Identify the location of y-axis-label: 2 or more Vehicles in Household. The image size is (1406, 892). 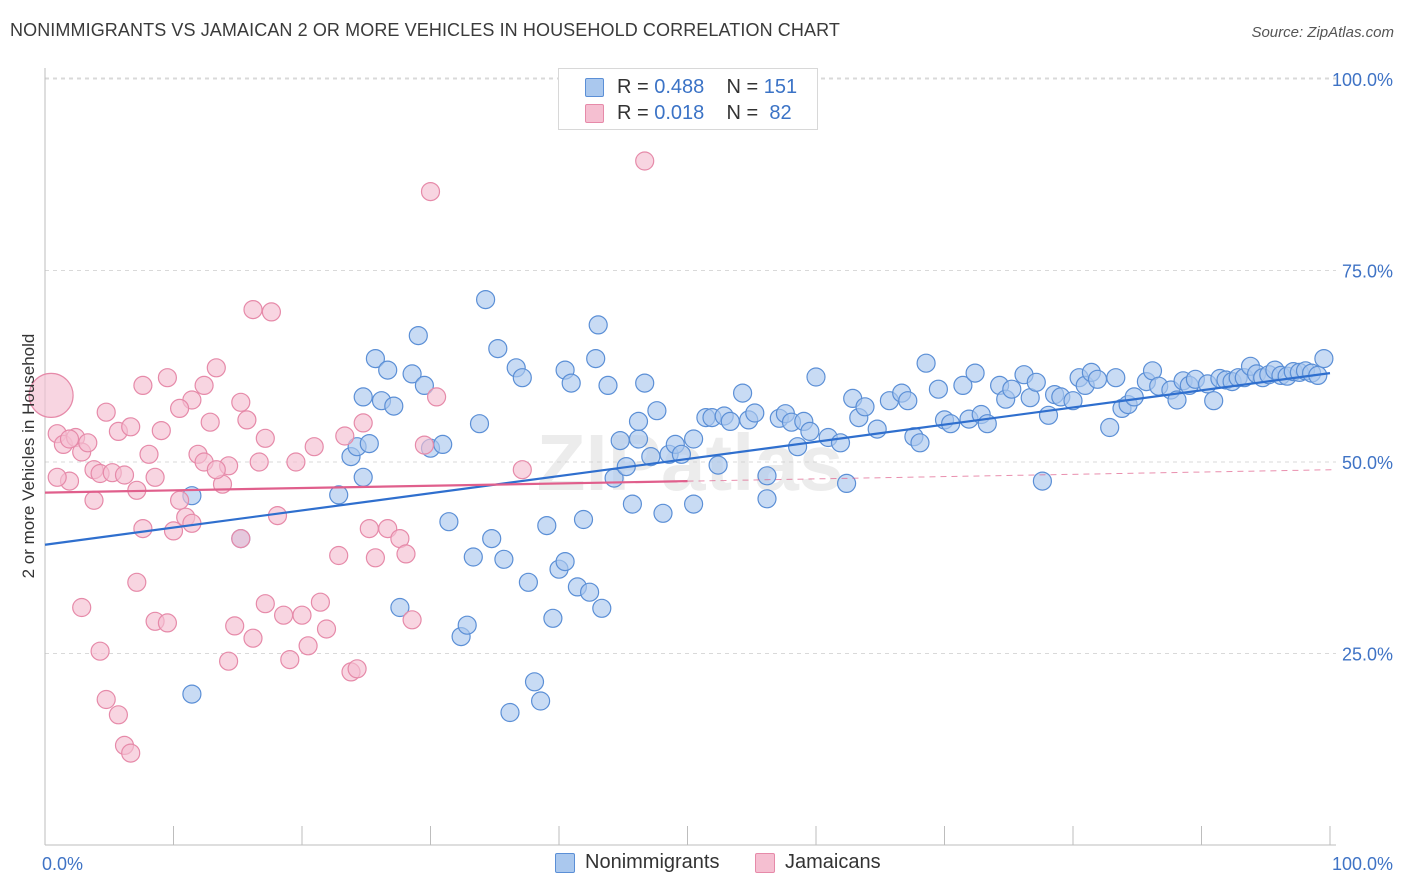
(28, 456).